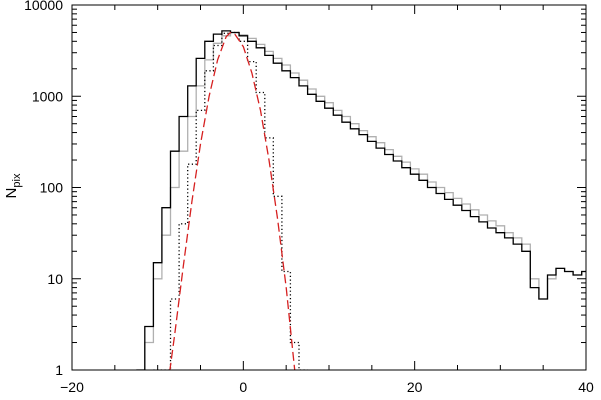  I want to click on y-axis-title-main: N, so click(11, 193).